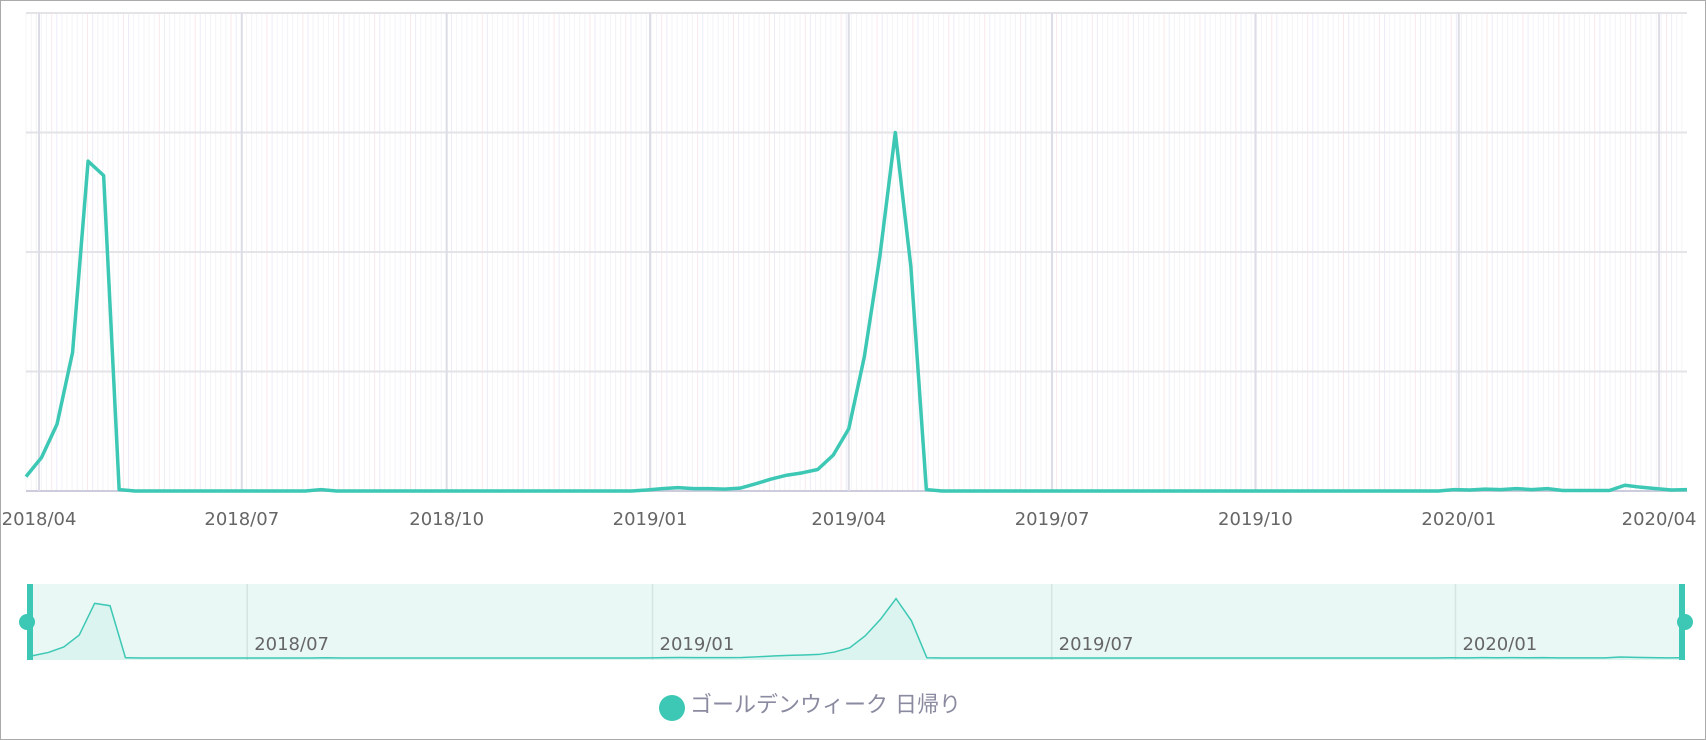 This screenshot has width=1706, height=740. I want to click on x-tick-label: 2019/10, so click(1255, 519).